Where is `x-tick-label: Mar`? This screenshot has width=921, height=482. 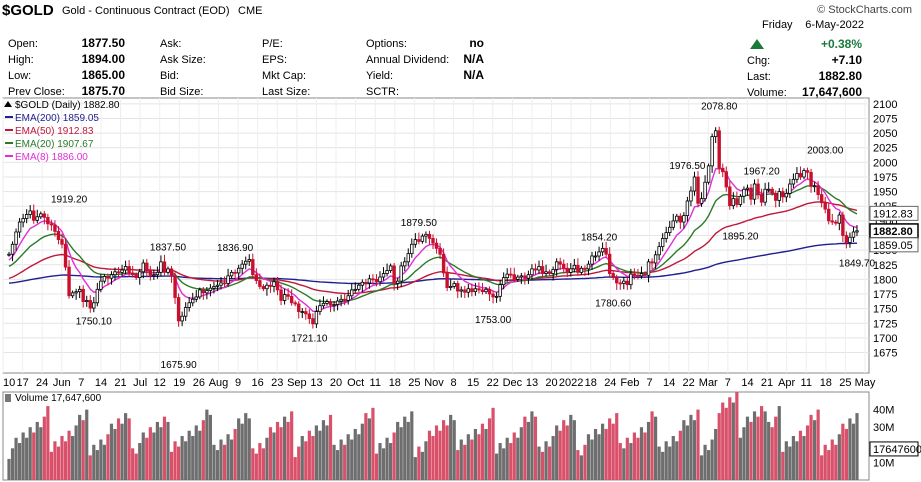
x-tick-label: Mar is located at coordinates (708, 383).